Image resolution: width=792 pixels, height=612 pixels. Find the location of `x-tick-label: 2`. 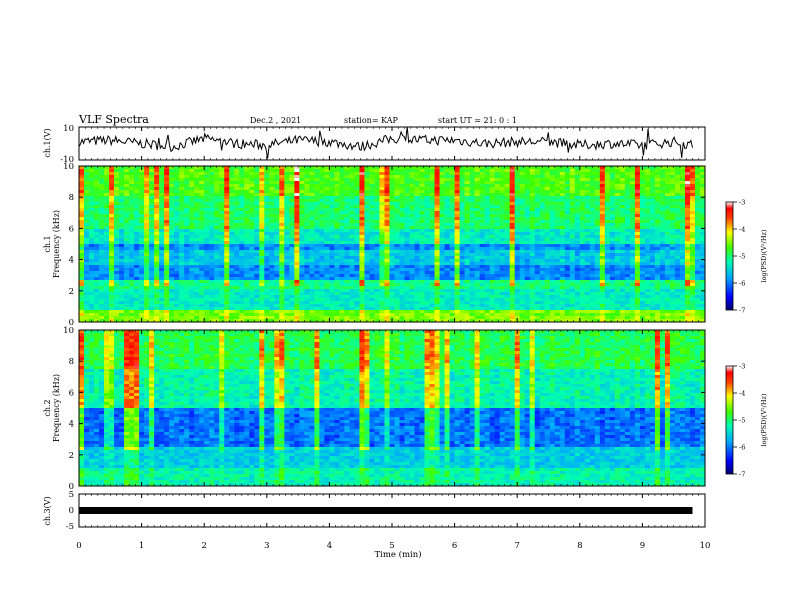

x-tick-label: 2 is located at coordinates (203, 546).